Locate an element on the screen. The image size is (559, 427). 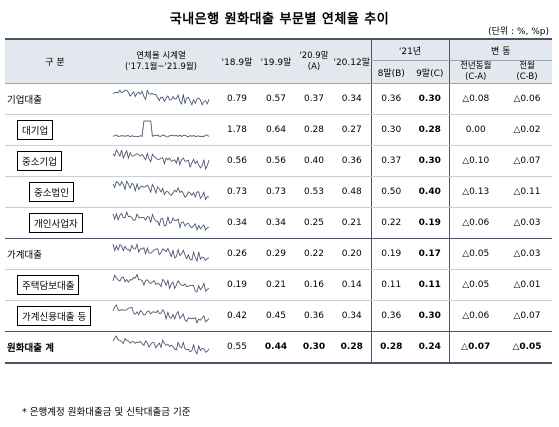
cell-label: 가계신용대출 등 is located at coordinates (55, 316).